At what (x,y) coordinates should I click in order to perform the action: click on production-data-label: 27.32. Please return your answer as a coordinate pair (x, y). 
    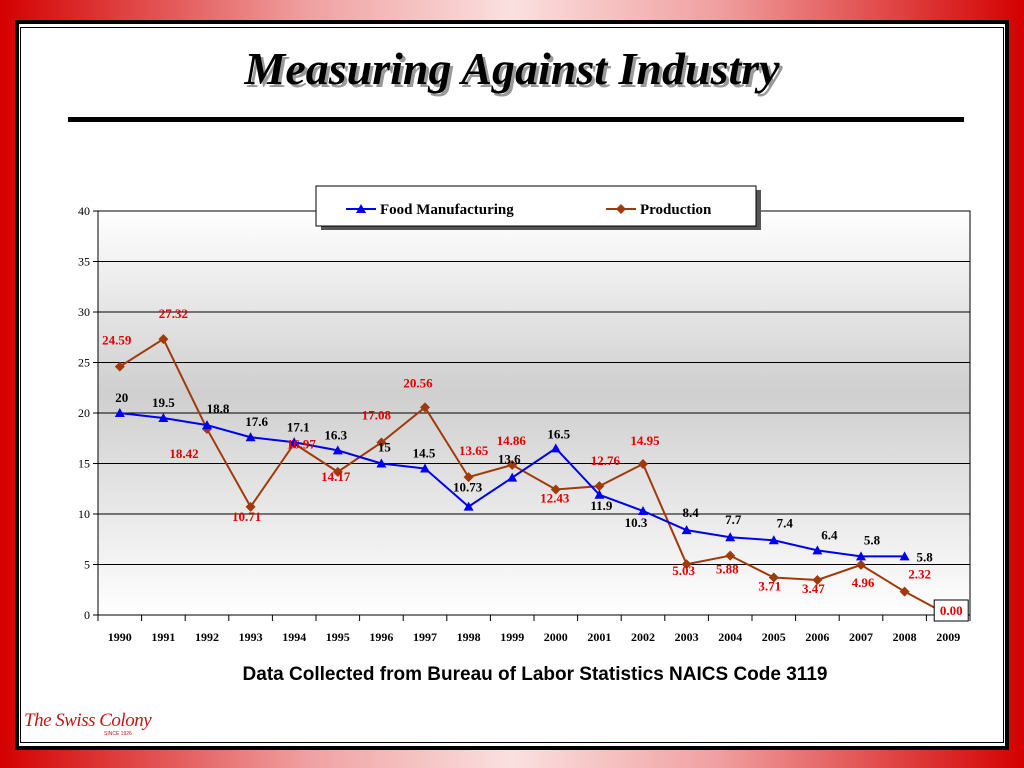
    Looking at the image, I should click on (173, 313).